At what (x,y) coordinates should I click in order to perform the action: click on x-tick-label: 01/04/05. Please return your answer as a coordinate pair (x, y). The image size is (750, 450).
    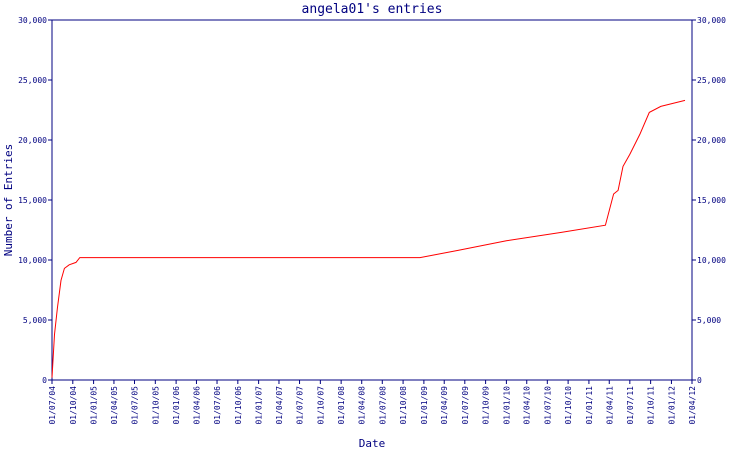
    Looking at the image, I should click on (114, 405).